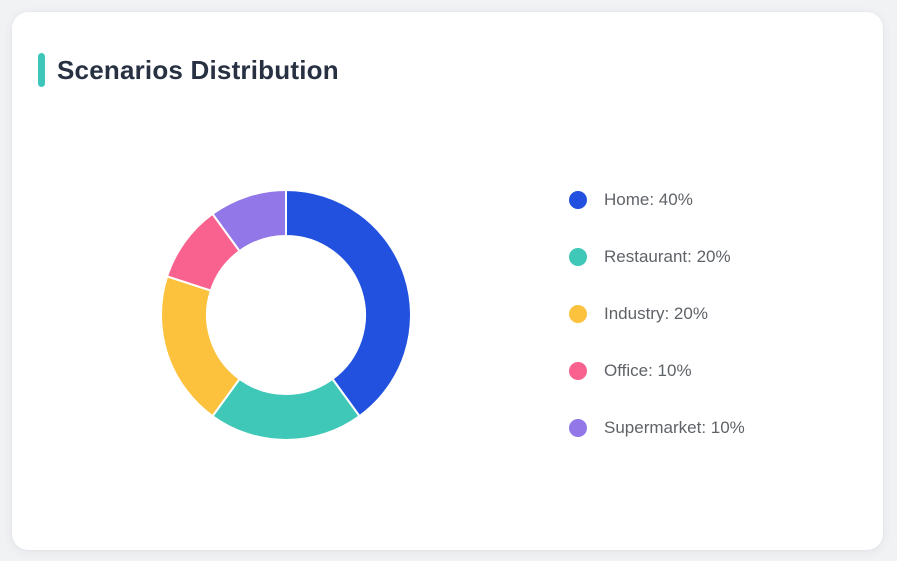 The height and width of the screenshot is (561, 897). I want to click on donut-slice-industry, so click(200, 346).